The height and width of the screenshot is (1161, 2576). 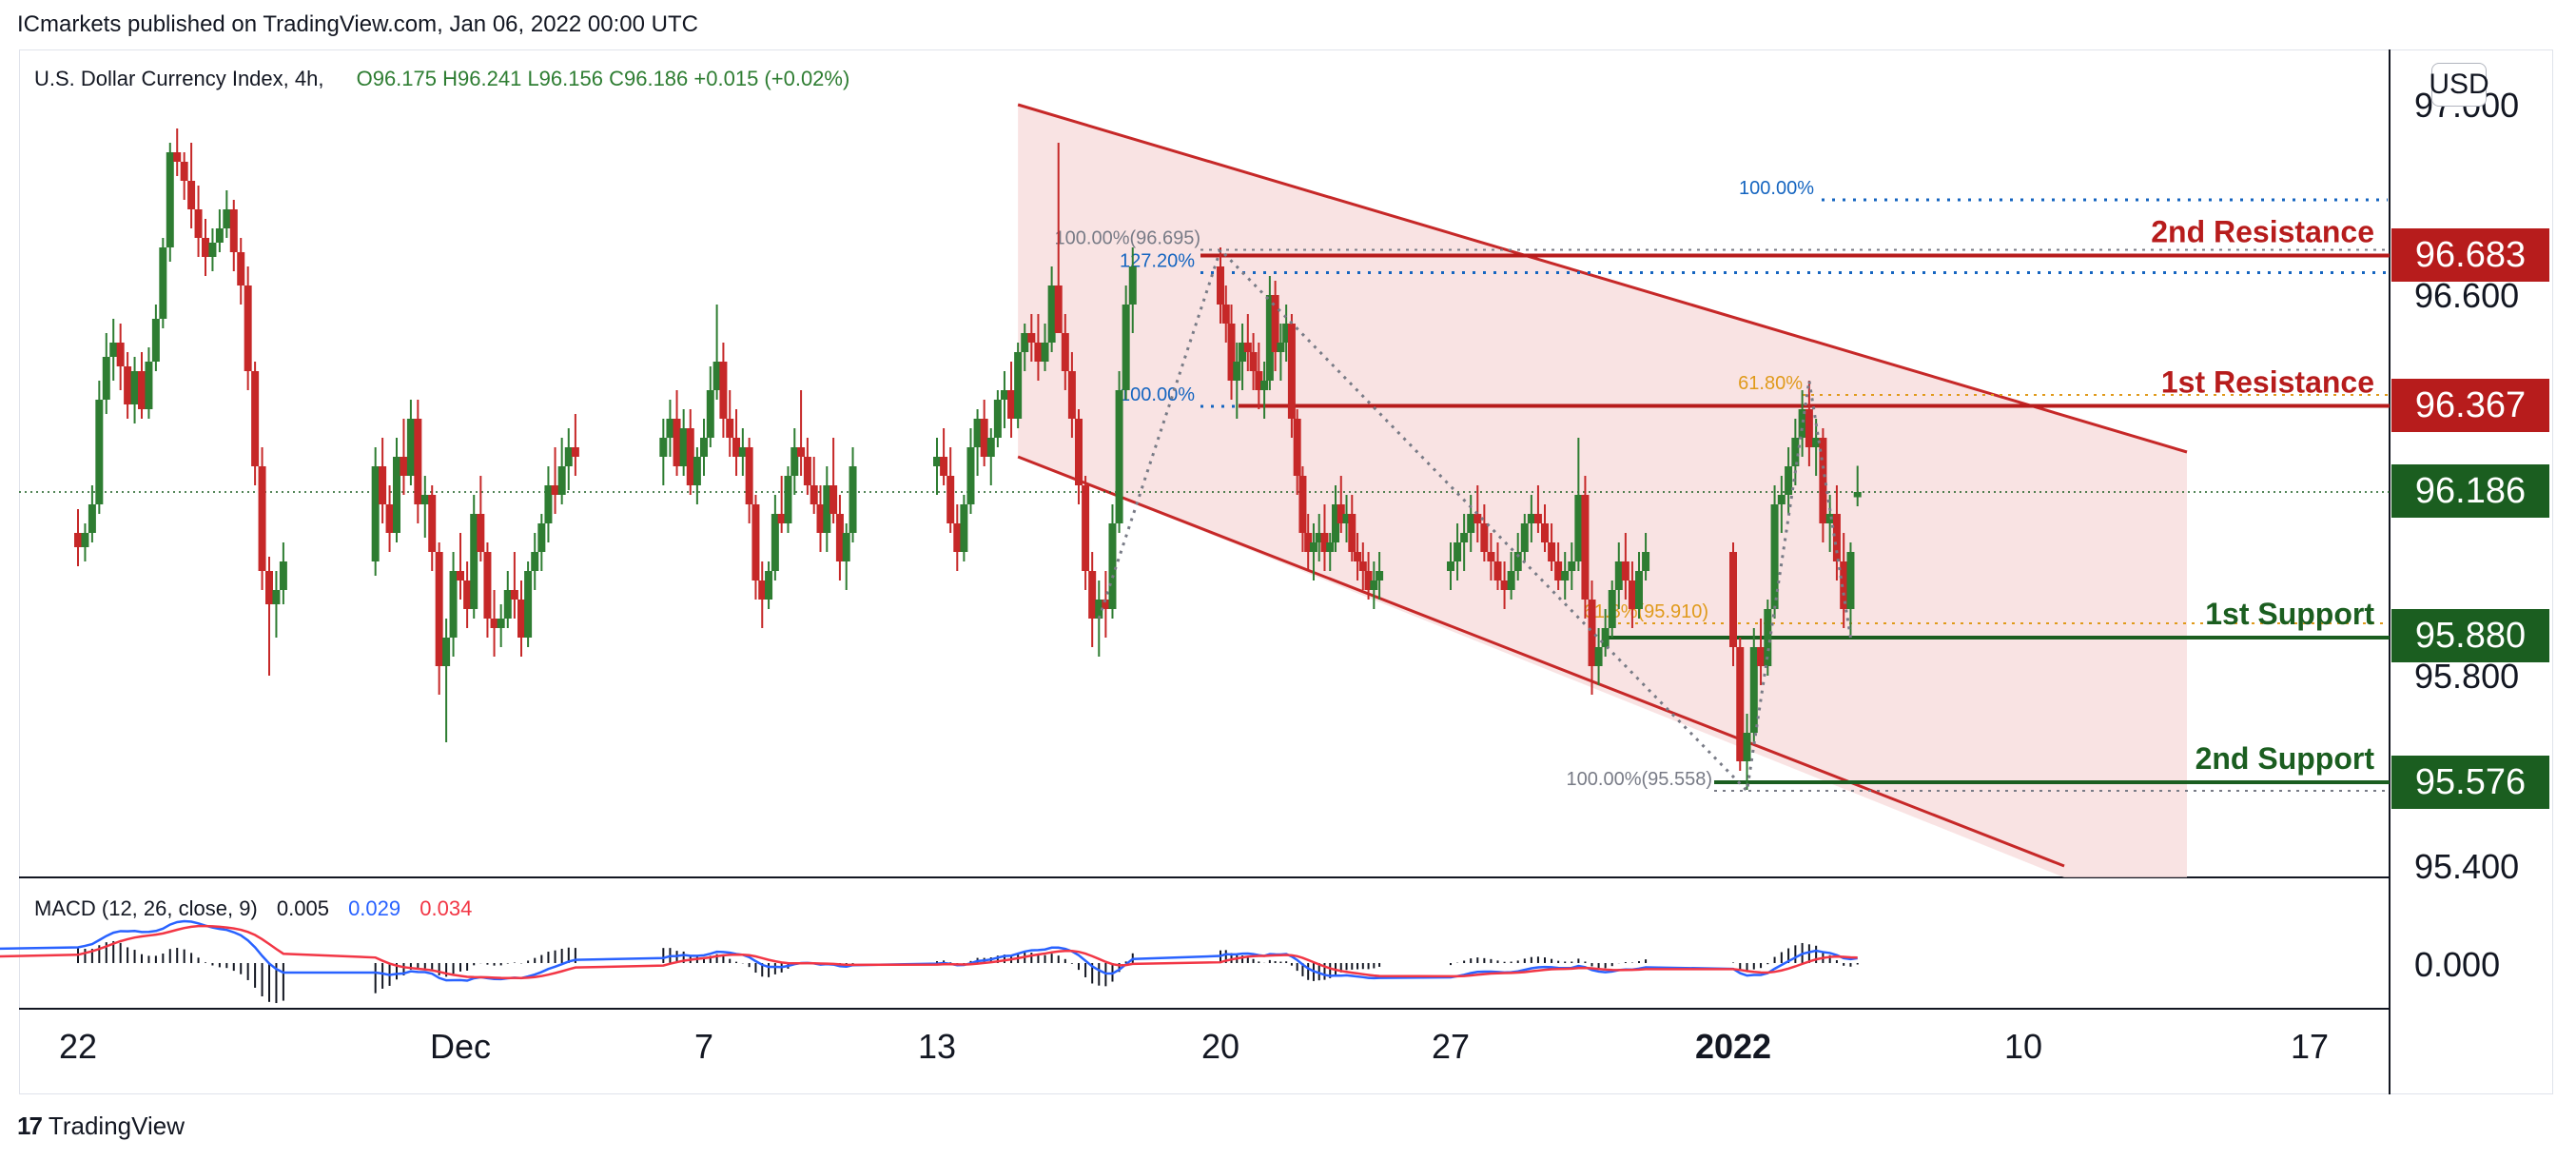 I want to click on footer-brand: 17 TradingView, so click(x=101, y=1126).